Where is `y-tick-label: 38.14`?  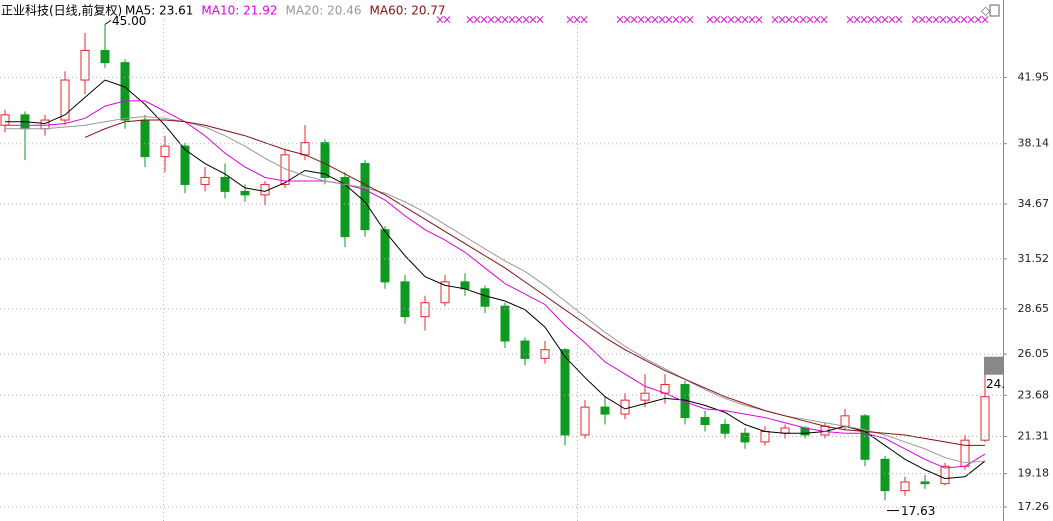
y-tick-label: 38.14 is located at coordinates (1034, 143).